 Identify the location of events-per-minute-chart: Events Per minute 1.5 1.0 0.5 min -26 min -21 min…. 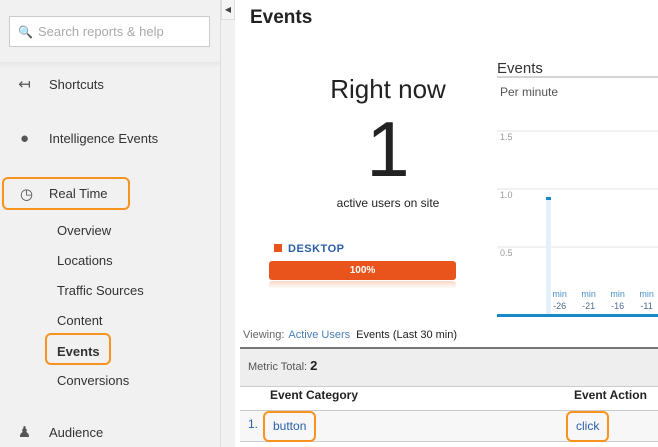
(577, 188).